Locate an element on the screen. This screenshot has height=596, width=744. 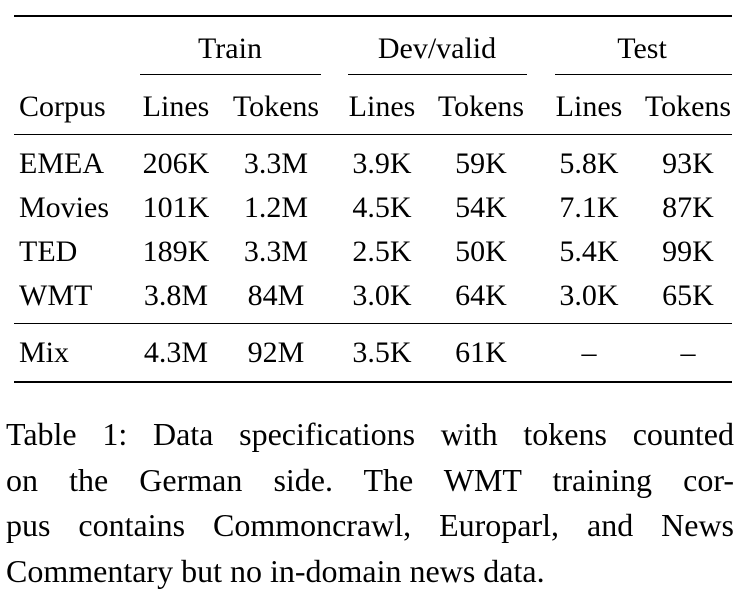
group-header-test: Test is located at coordinates (642, 48).